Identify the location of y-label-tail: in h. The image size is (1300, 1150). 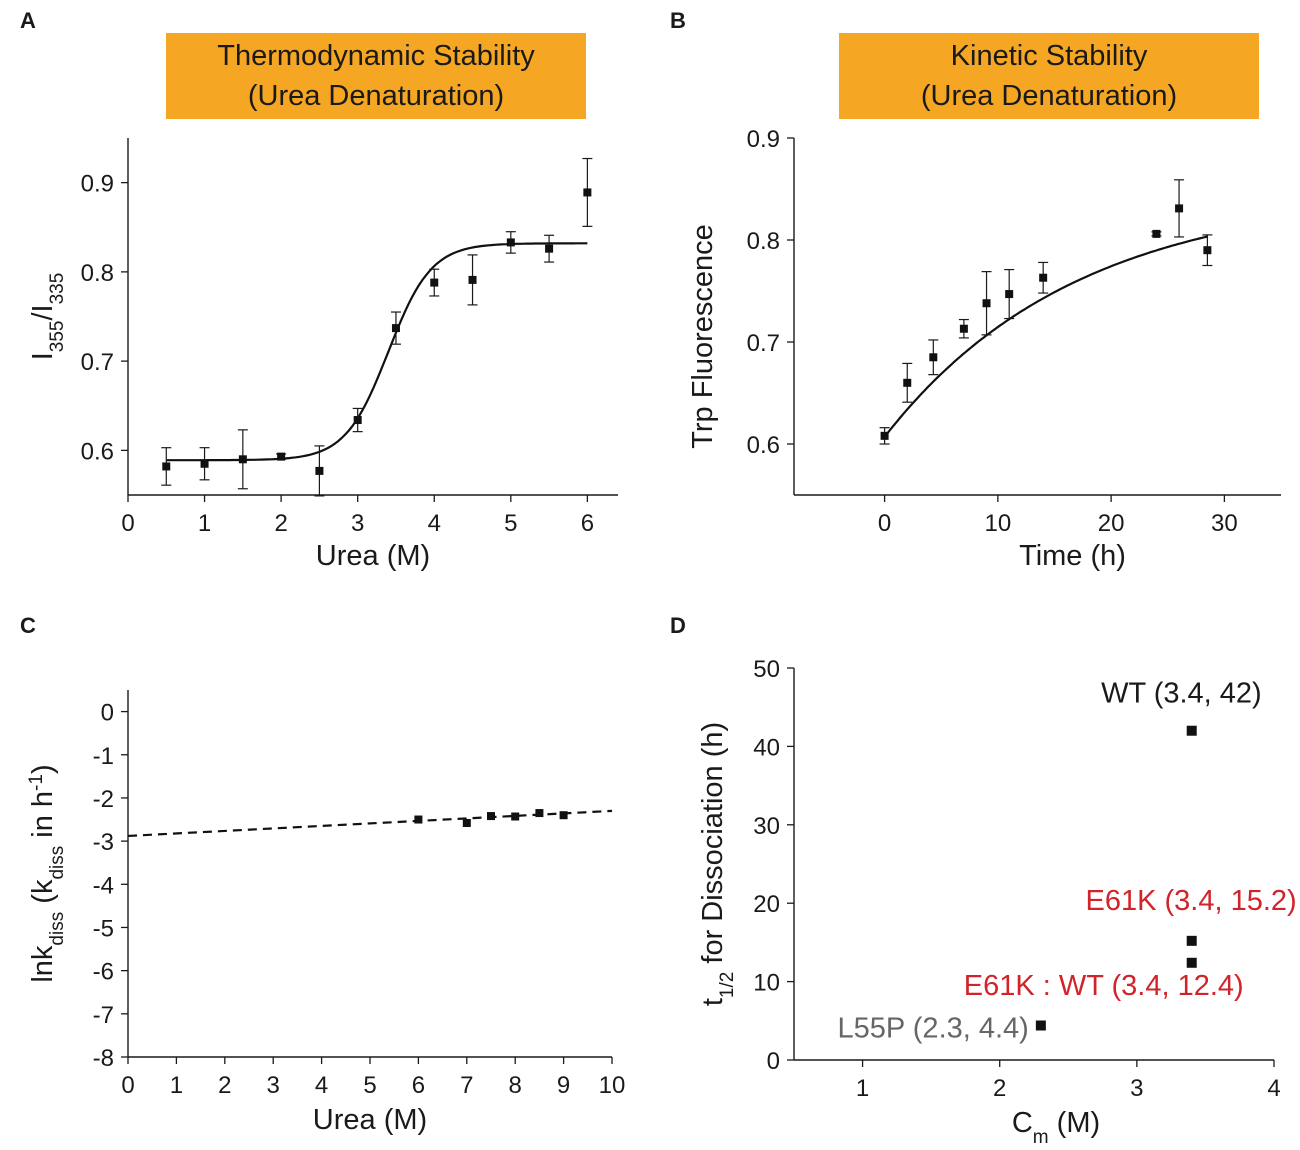
(43, 818).